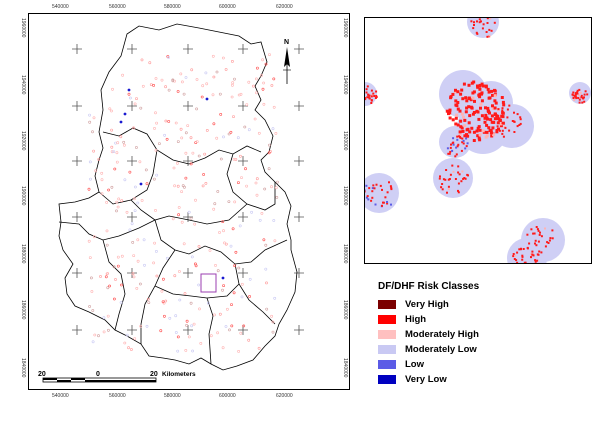 This screenshot has width=600, height=424. Describe the element at coordinates (179, 374) in the screenshot. I see `scale-unit-label: Kilometers` at that location.